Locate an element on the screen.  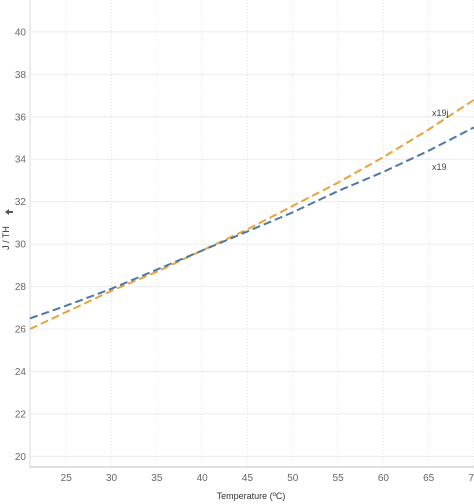
y-tick-label: 24 is located at coordinates (21, 372).